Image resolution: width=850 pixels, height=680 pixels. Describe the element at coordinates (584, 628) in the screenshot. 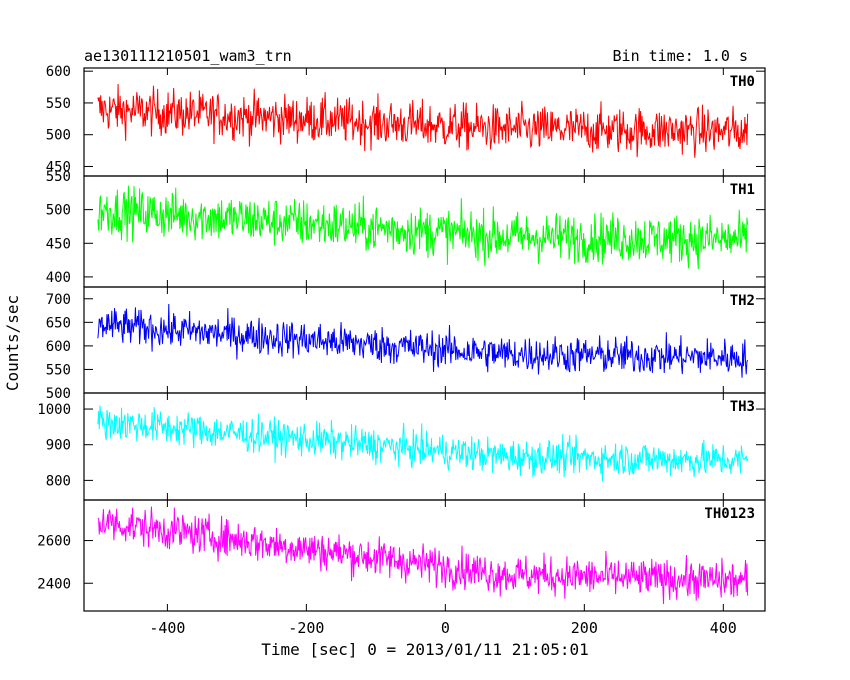

I see `x-tick-label: 200` at that location.